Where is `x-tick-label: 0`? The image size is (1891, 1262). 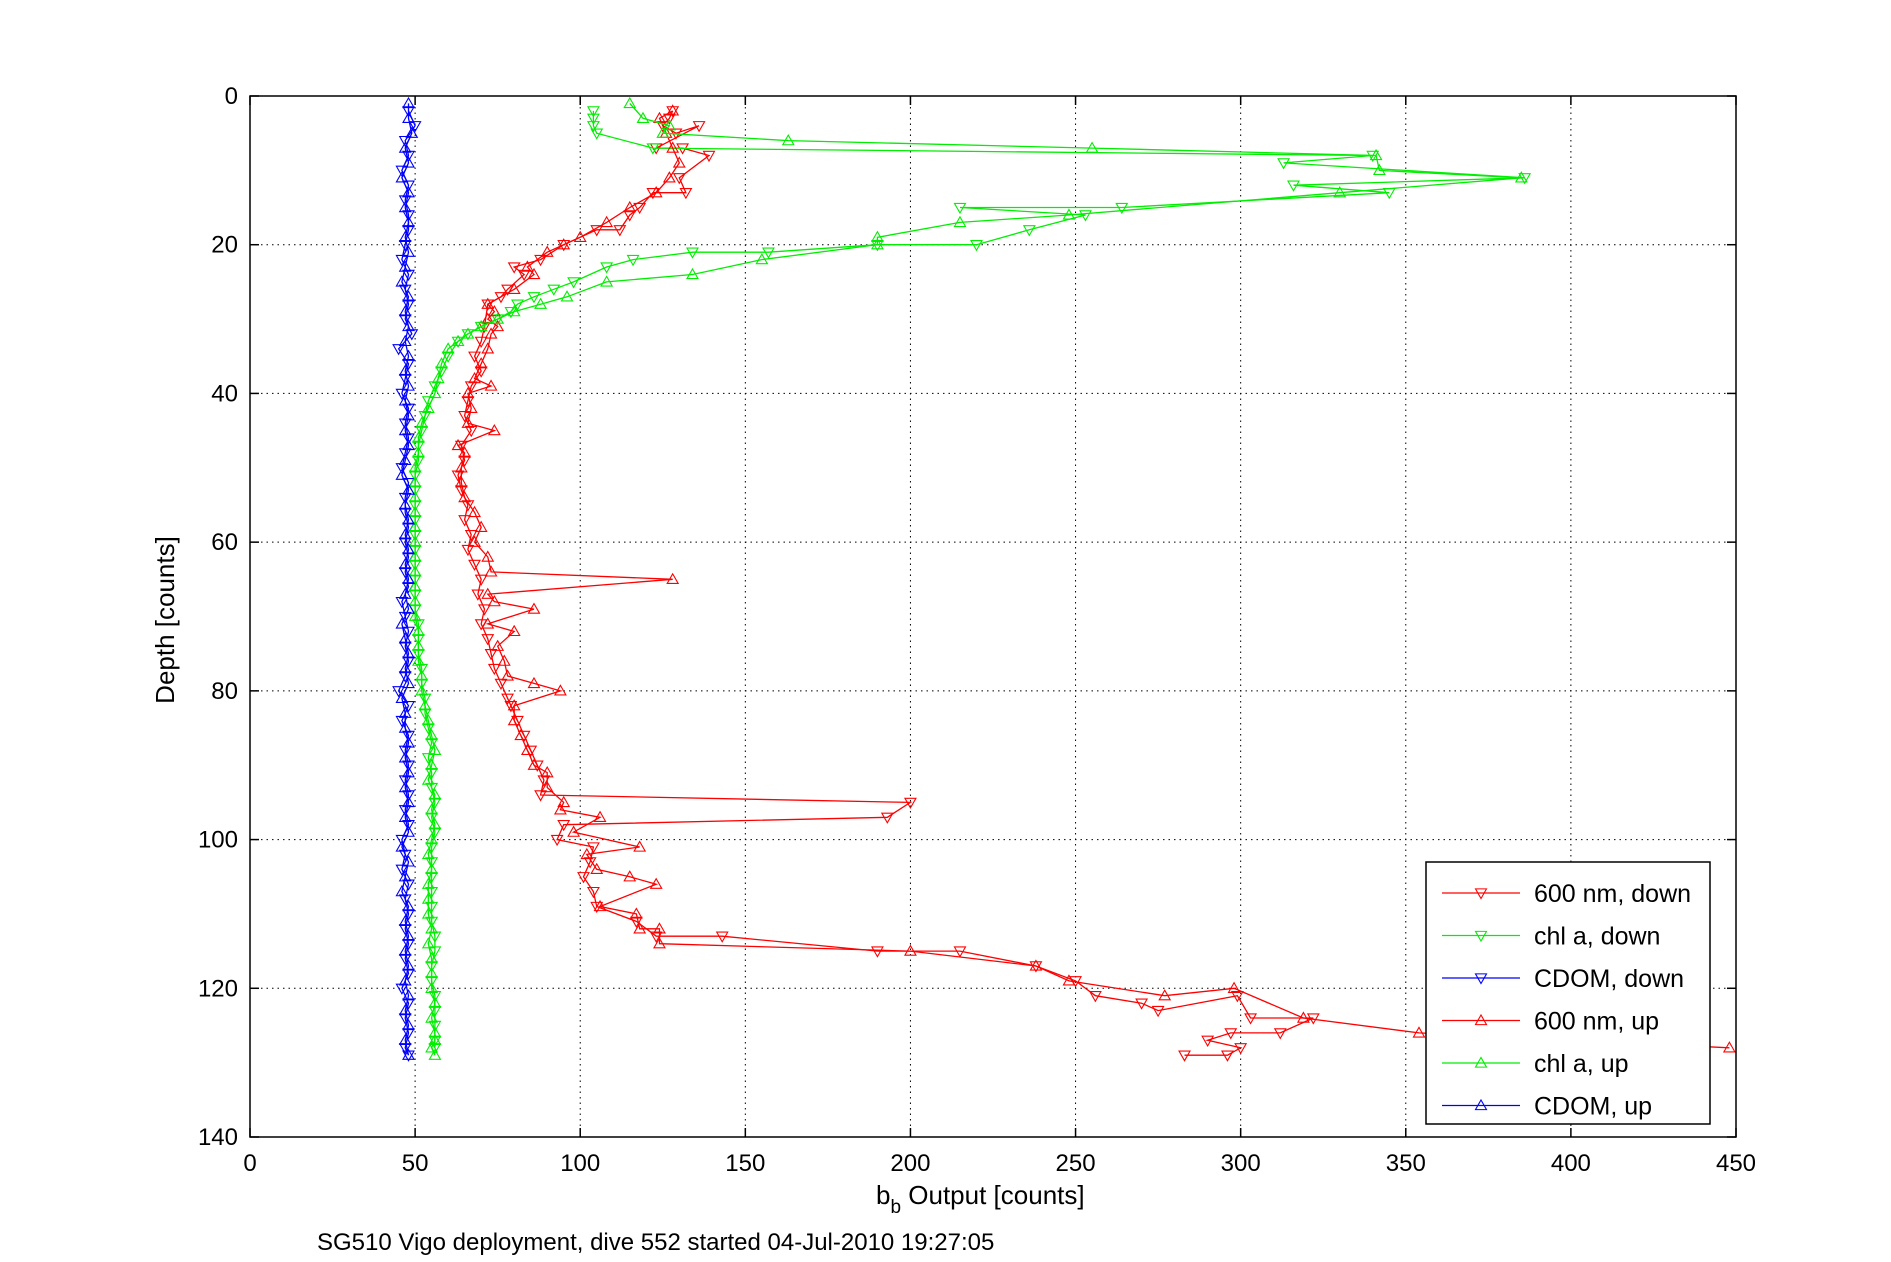 x-tick-label: 0 is located at coordinates (249, 1163).